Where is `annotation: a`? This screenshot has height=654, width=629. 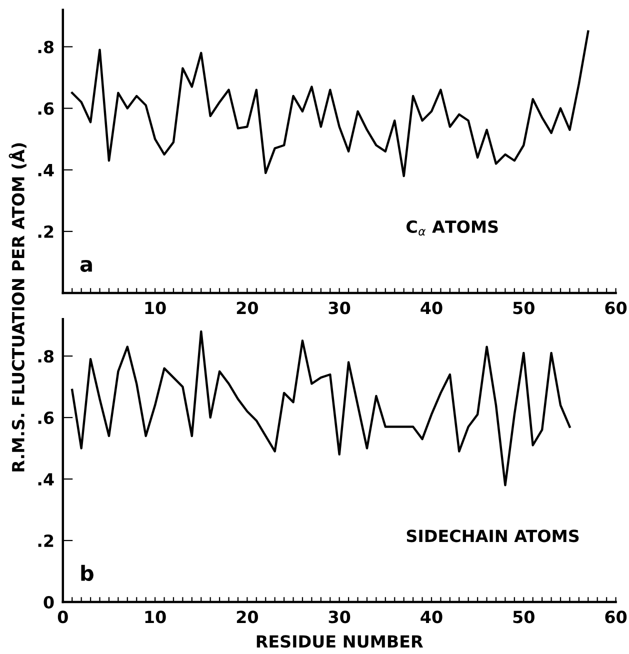
annotation: a is located at coordinates (86, 266).